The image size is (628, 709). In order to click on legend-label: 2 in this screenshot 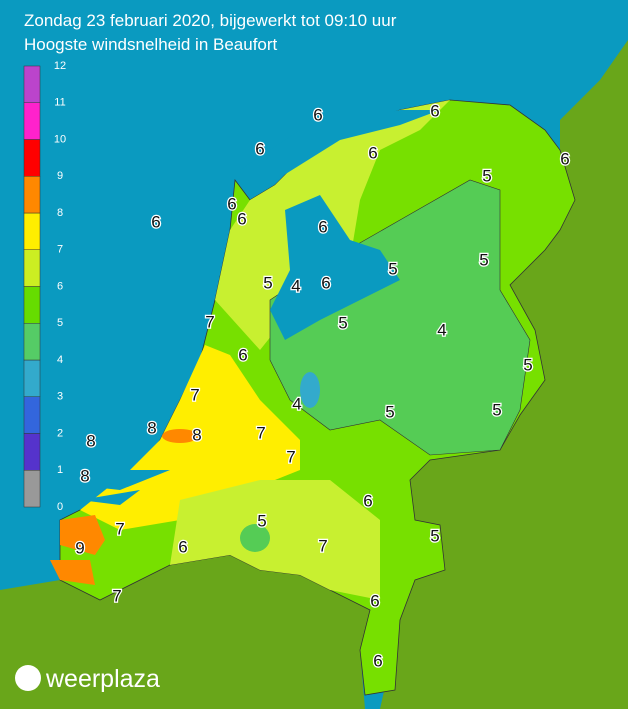, I will do `click(60, 433)`.